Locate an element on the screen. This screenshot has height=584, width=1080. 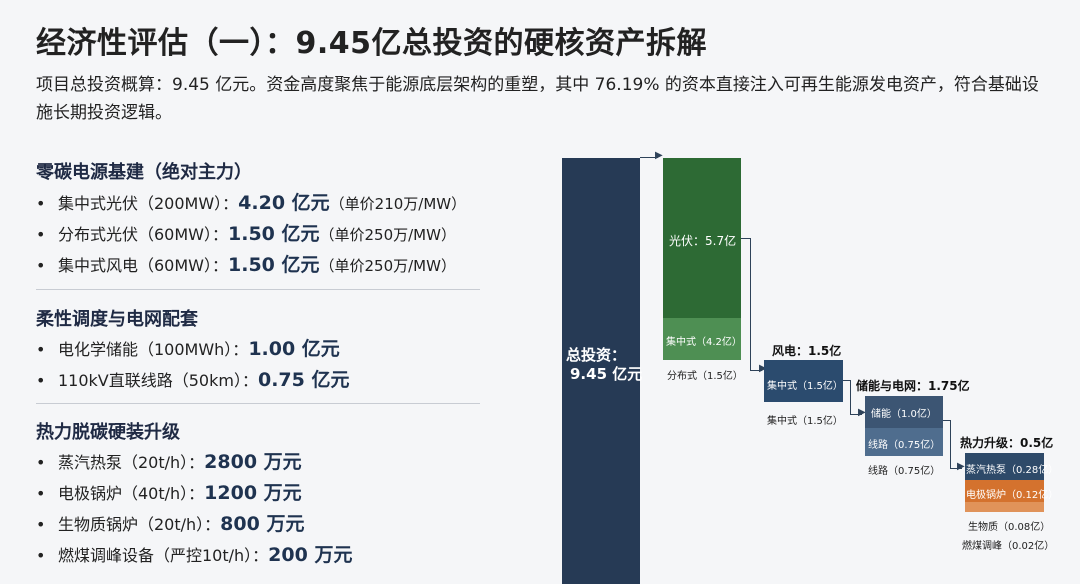
storage-part-label: 储能（1.0亿） is located at coordinates (904, 414).